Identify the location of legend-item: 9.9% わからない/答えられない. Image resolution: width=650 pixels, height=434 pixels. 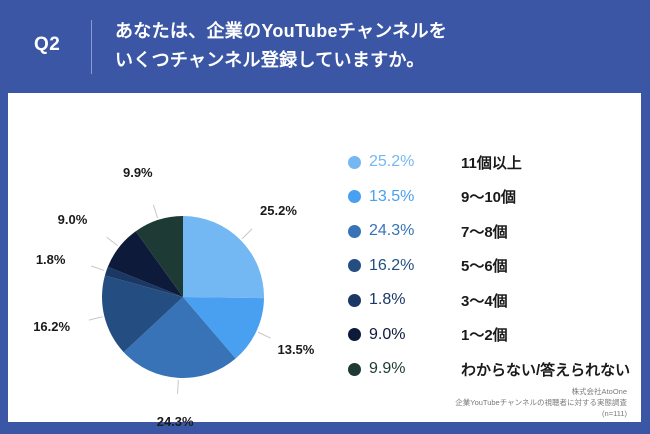
(489, 369).